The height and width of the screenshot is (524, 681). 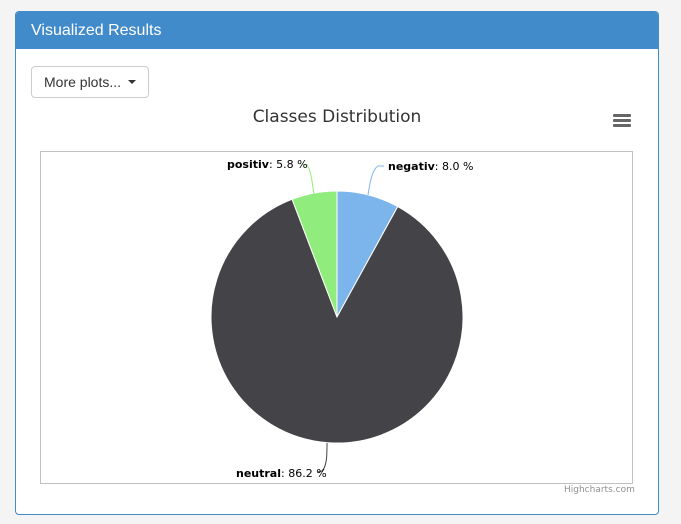 I want to click on panel-title: Visualized Results, so click(x=337, y=30).